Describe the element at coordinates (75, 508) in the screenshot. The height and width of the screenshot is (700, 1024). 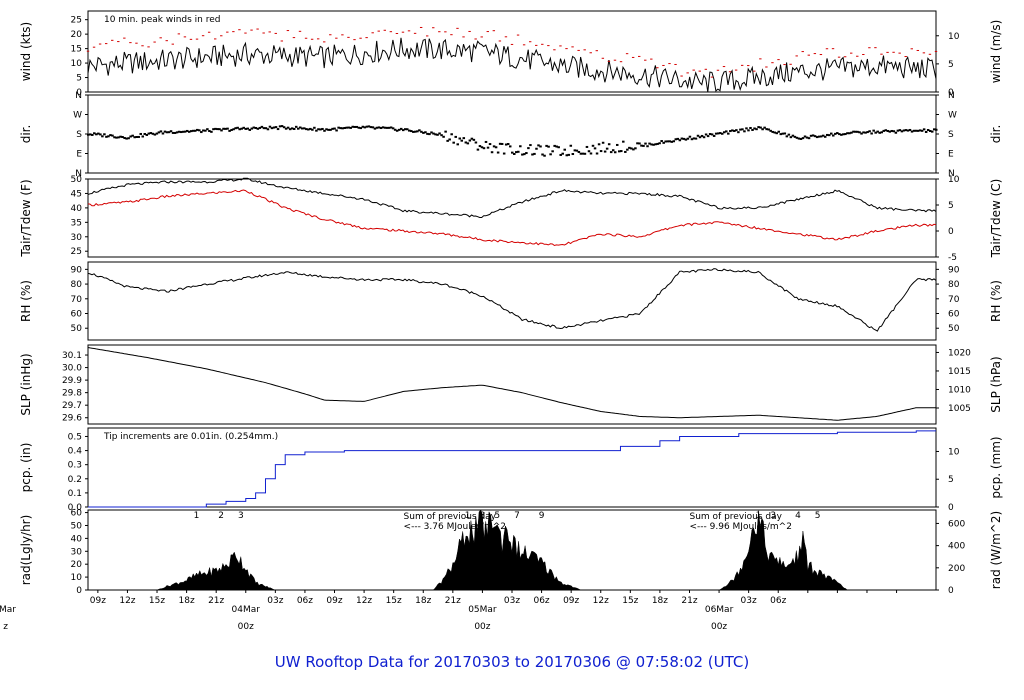
I see `pcp-ytick-left: 0.0` at that location.